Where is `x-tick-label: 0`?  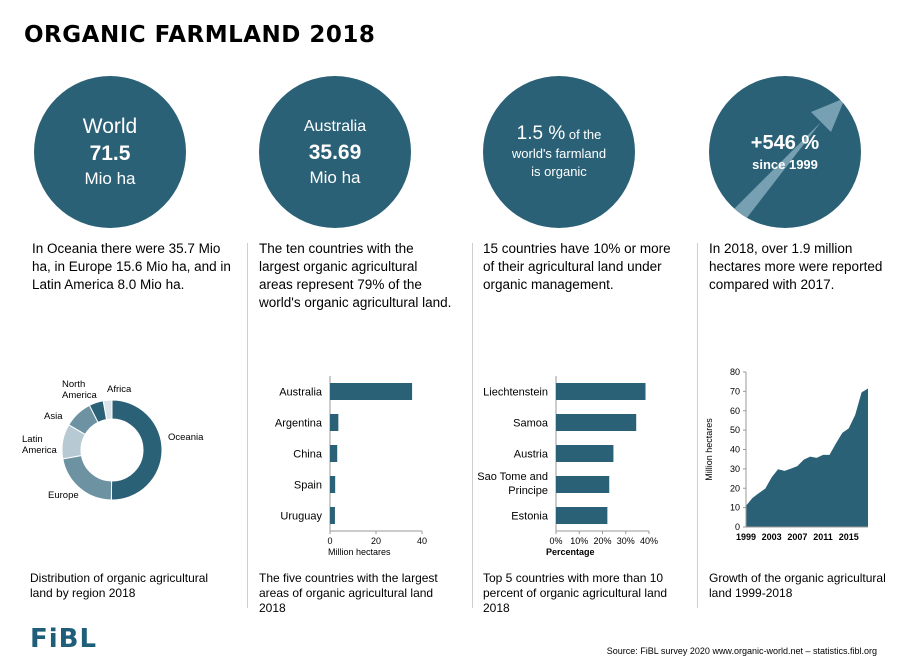
x-tick-label: 0 is located at coordinates (329, 541).